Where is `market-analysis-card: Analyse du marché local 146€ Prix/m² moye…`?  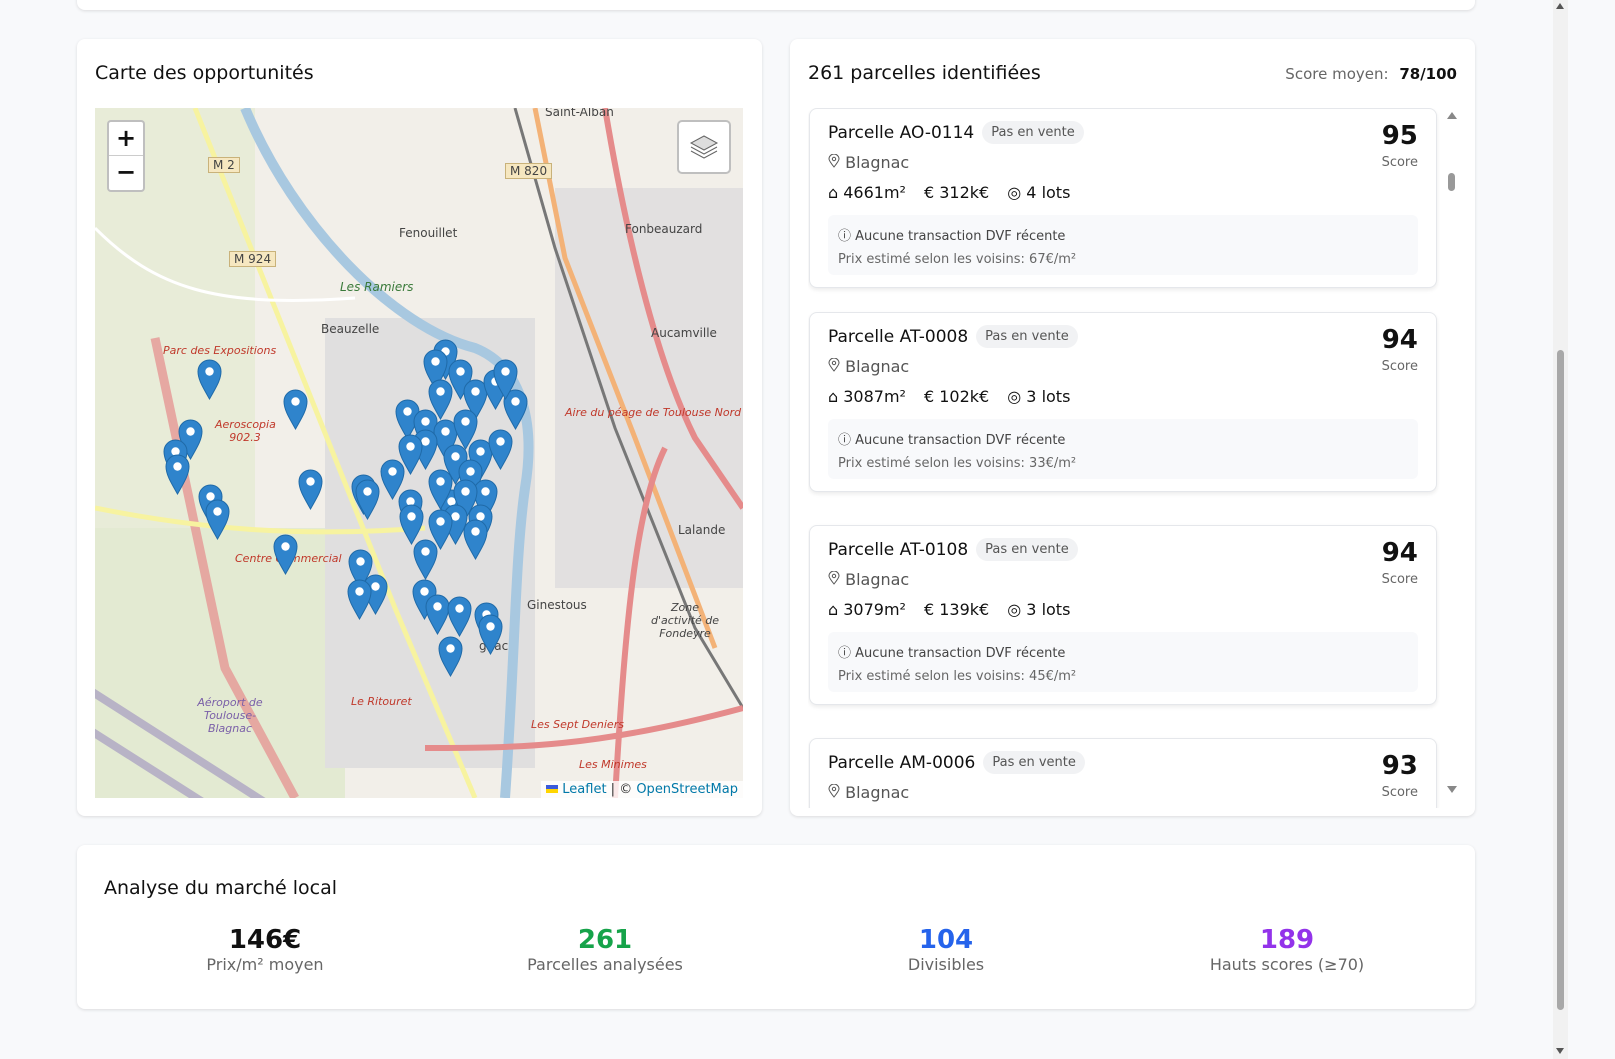 market-analysis-card: Analyse du marché local 146€ Prix/m² moye… is located at coordinates (776, 927).